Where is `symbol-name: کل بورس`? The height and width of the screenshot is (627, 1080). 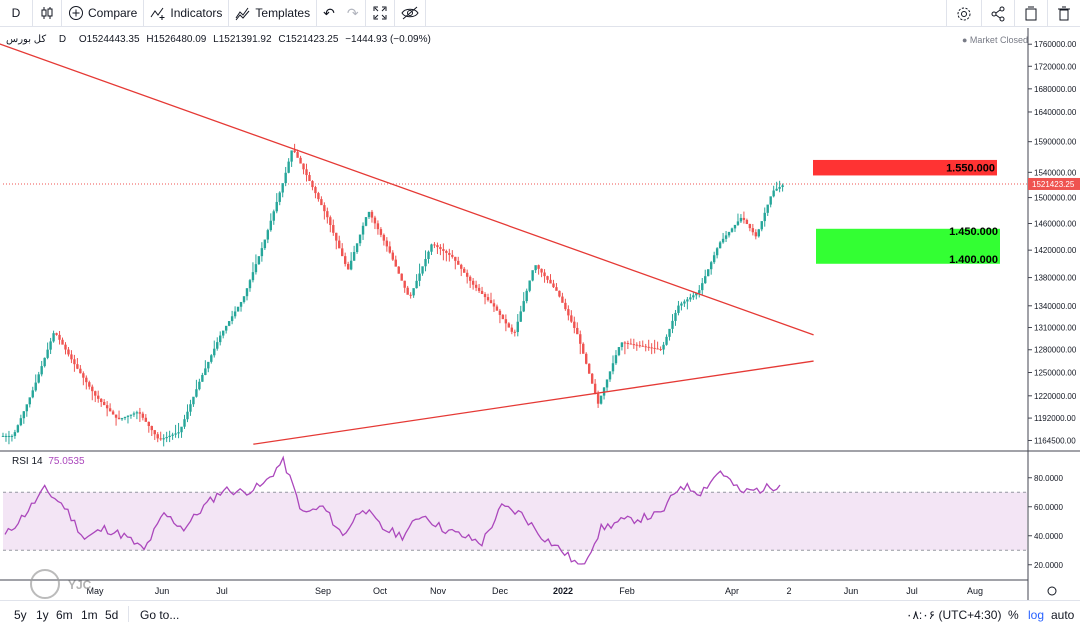 symbol-name: کل بورس is located at coordinates (26, 39).